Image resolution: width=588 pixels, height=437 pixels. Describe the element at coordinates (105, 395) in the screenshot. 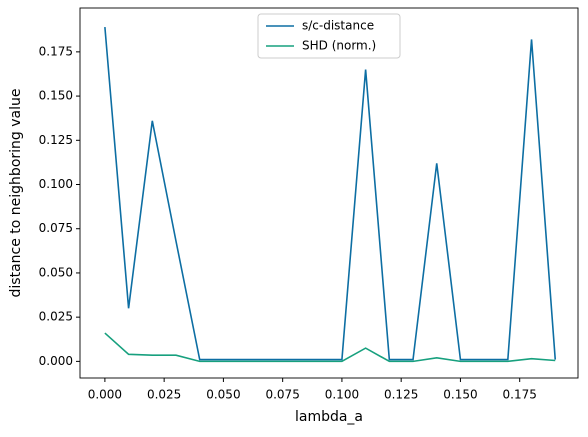

I see `x-tick-label: 0.000` at that location.